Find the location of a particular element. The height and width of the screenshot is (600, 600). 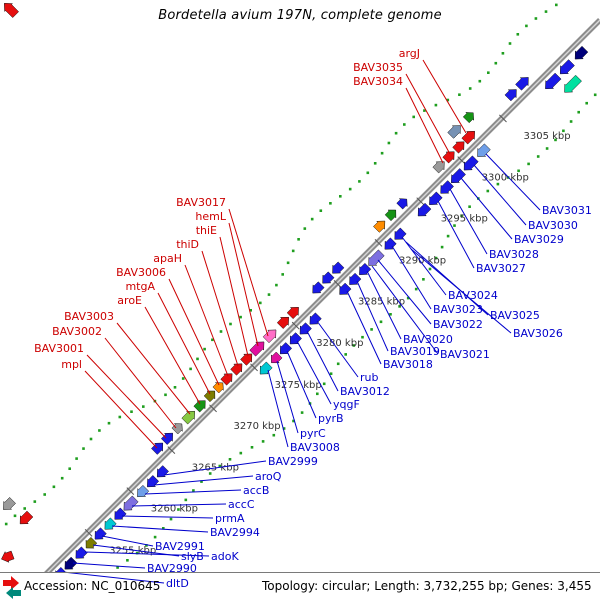

gene-label: BAV3008 is located at coordinates (315, 447).